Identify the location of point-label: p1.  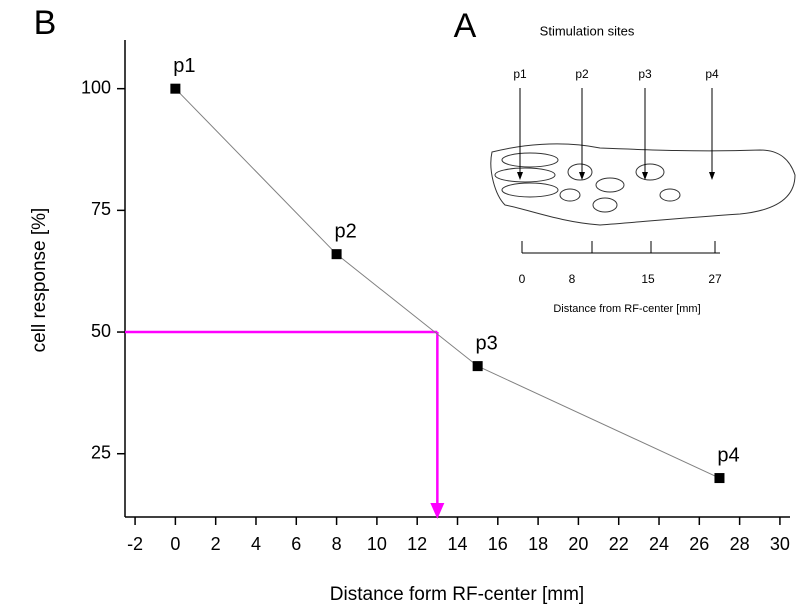
(184, 66).